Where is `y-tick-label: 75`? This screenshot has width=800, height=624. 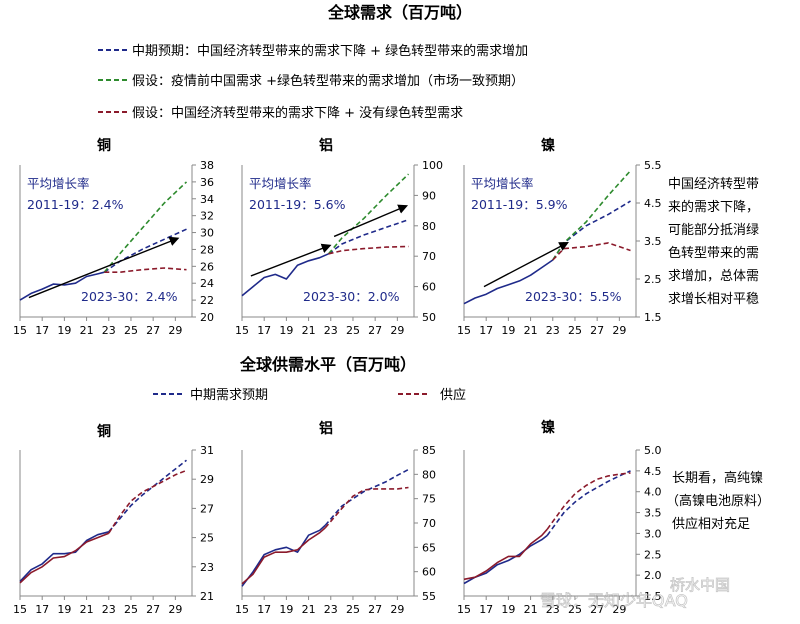
y-tick-label: 75 is located at coordinates (429, 499).